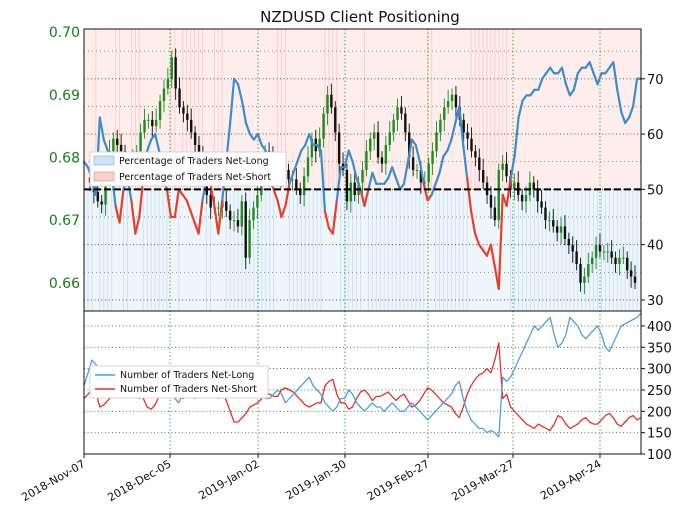 The height and width of the screenshot is (518, 680). I want to click on legend-swatch-long, so click(104, 160).